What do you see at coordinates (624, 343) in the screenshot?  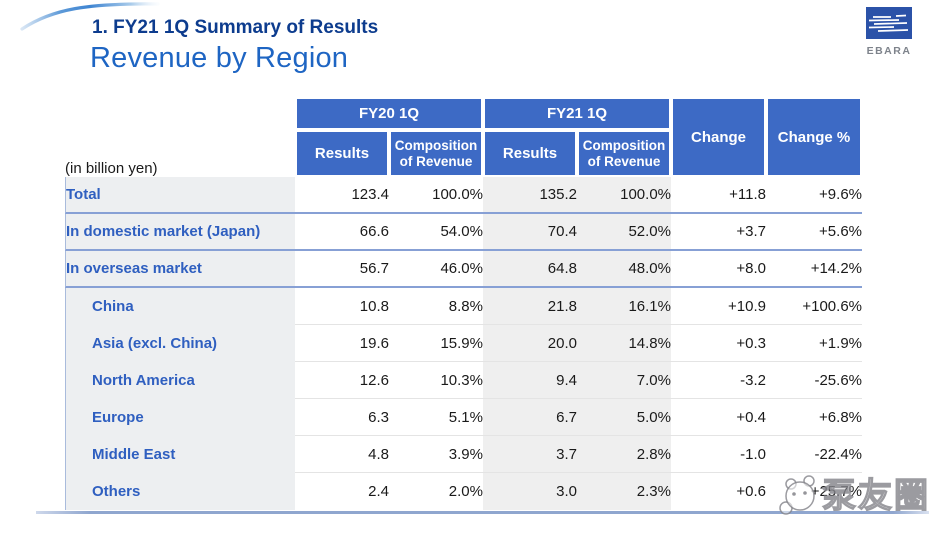 I see `cell-fy21-composition: 14.8%` at bounding box center [624, 343].